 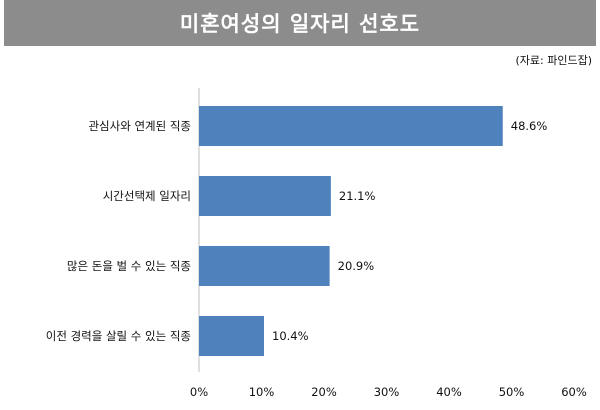 I want to click on x-tick-label: 30%, so click(x=387, y=392).